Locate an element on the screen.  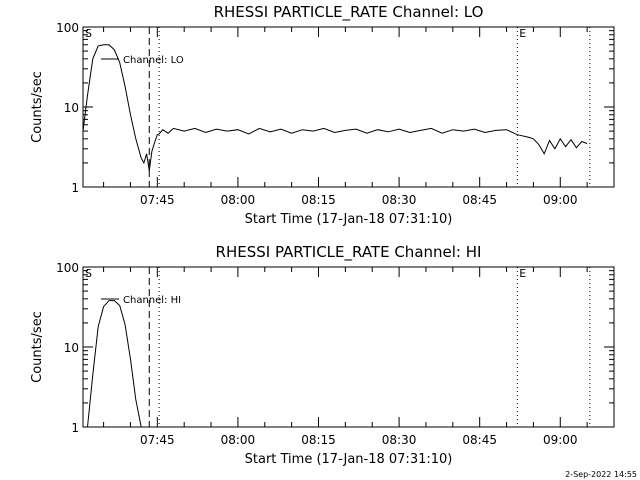
chart-title: RHESSI PARTICLE_RATE Channel: LO is located at coordinates (349, 12).